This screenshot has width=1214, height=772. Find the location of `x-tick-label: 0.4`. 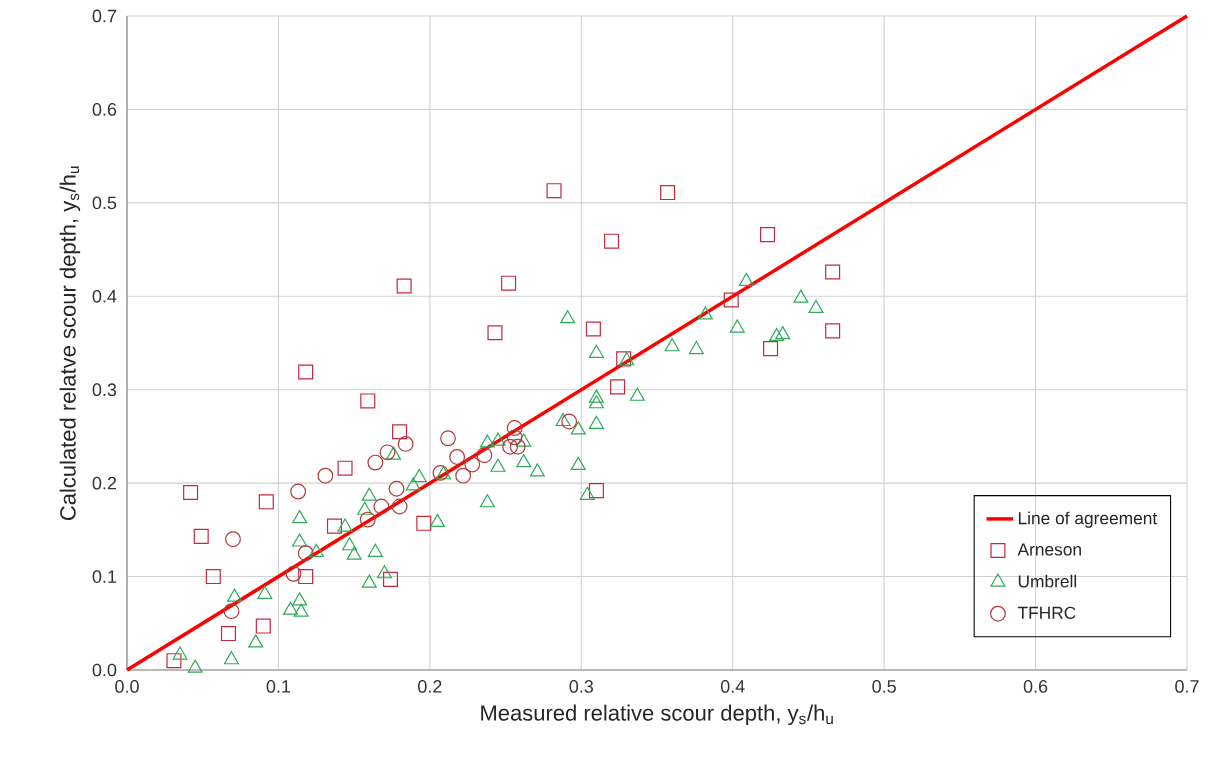

x-tick-label: 0.4 is located at coordinates (732, 686).